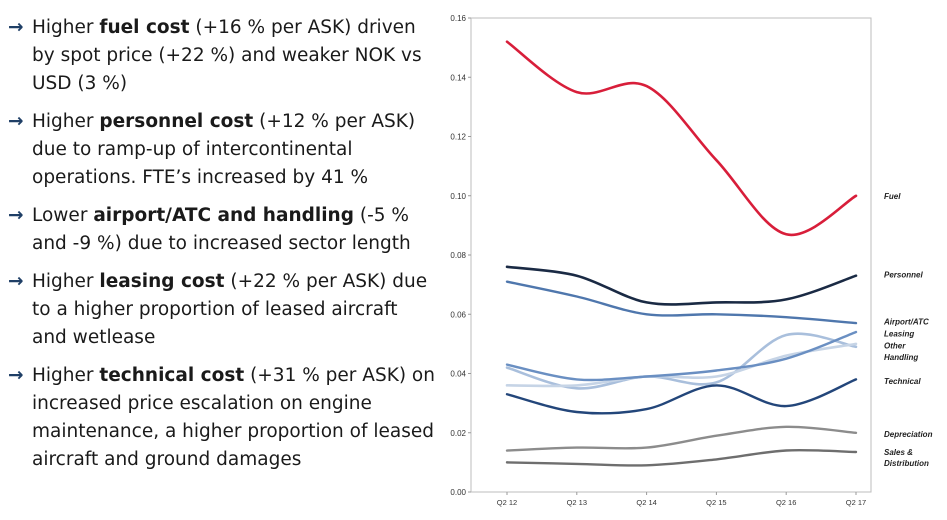  I want to click on series-line-fuel, so click(681, 138).